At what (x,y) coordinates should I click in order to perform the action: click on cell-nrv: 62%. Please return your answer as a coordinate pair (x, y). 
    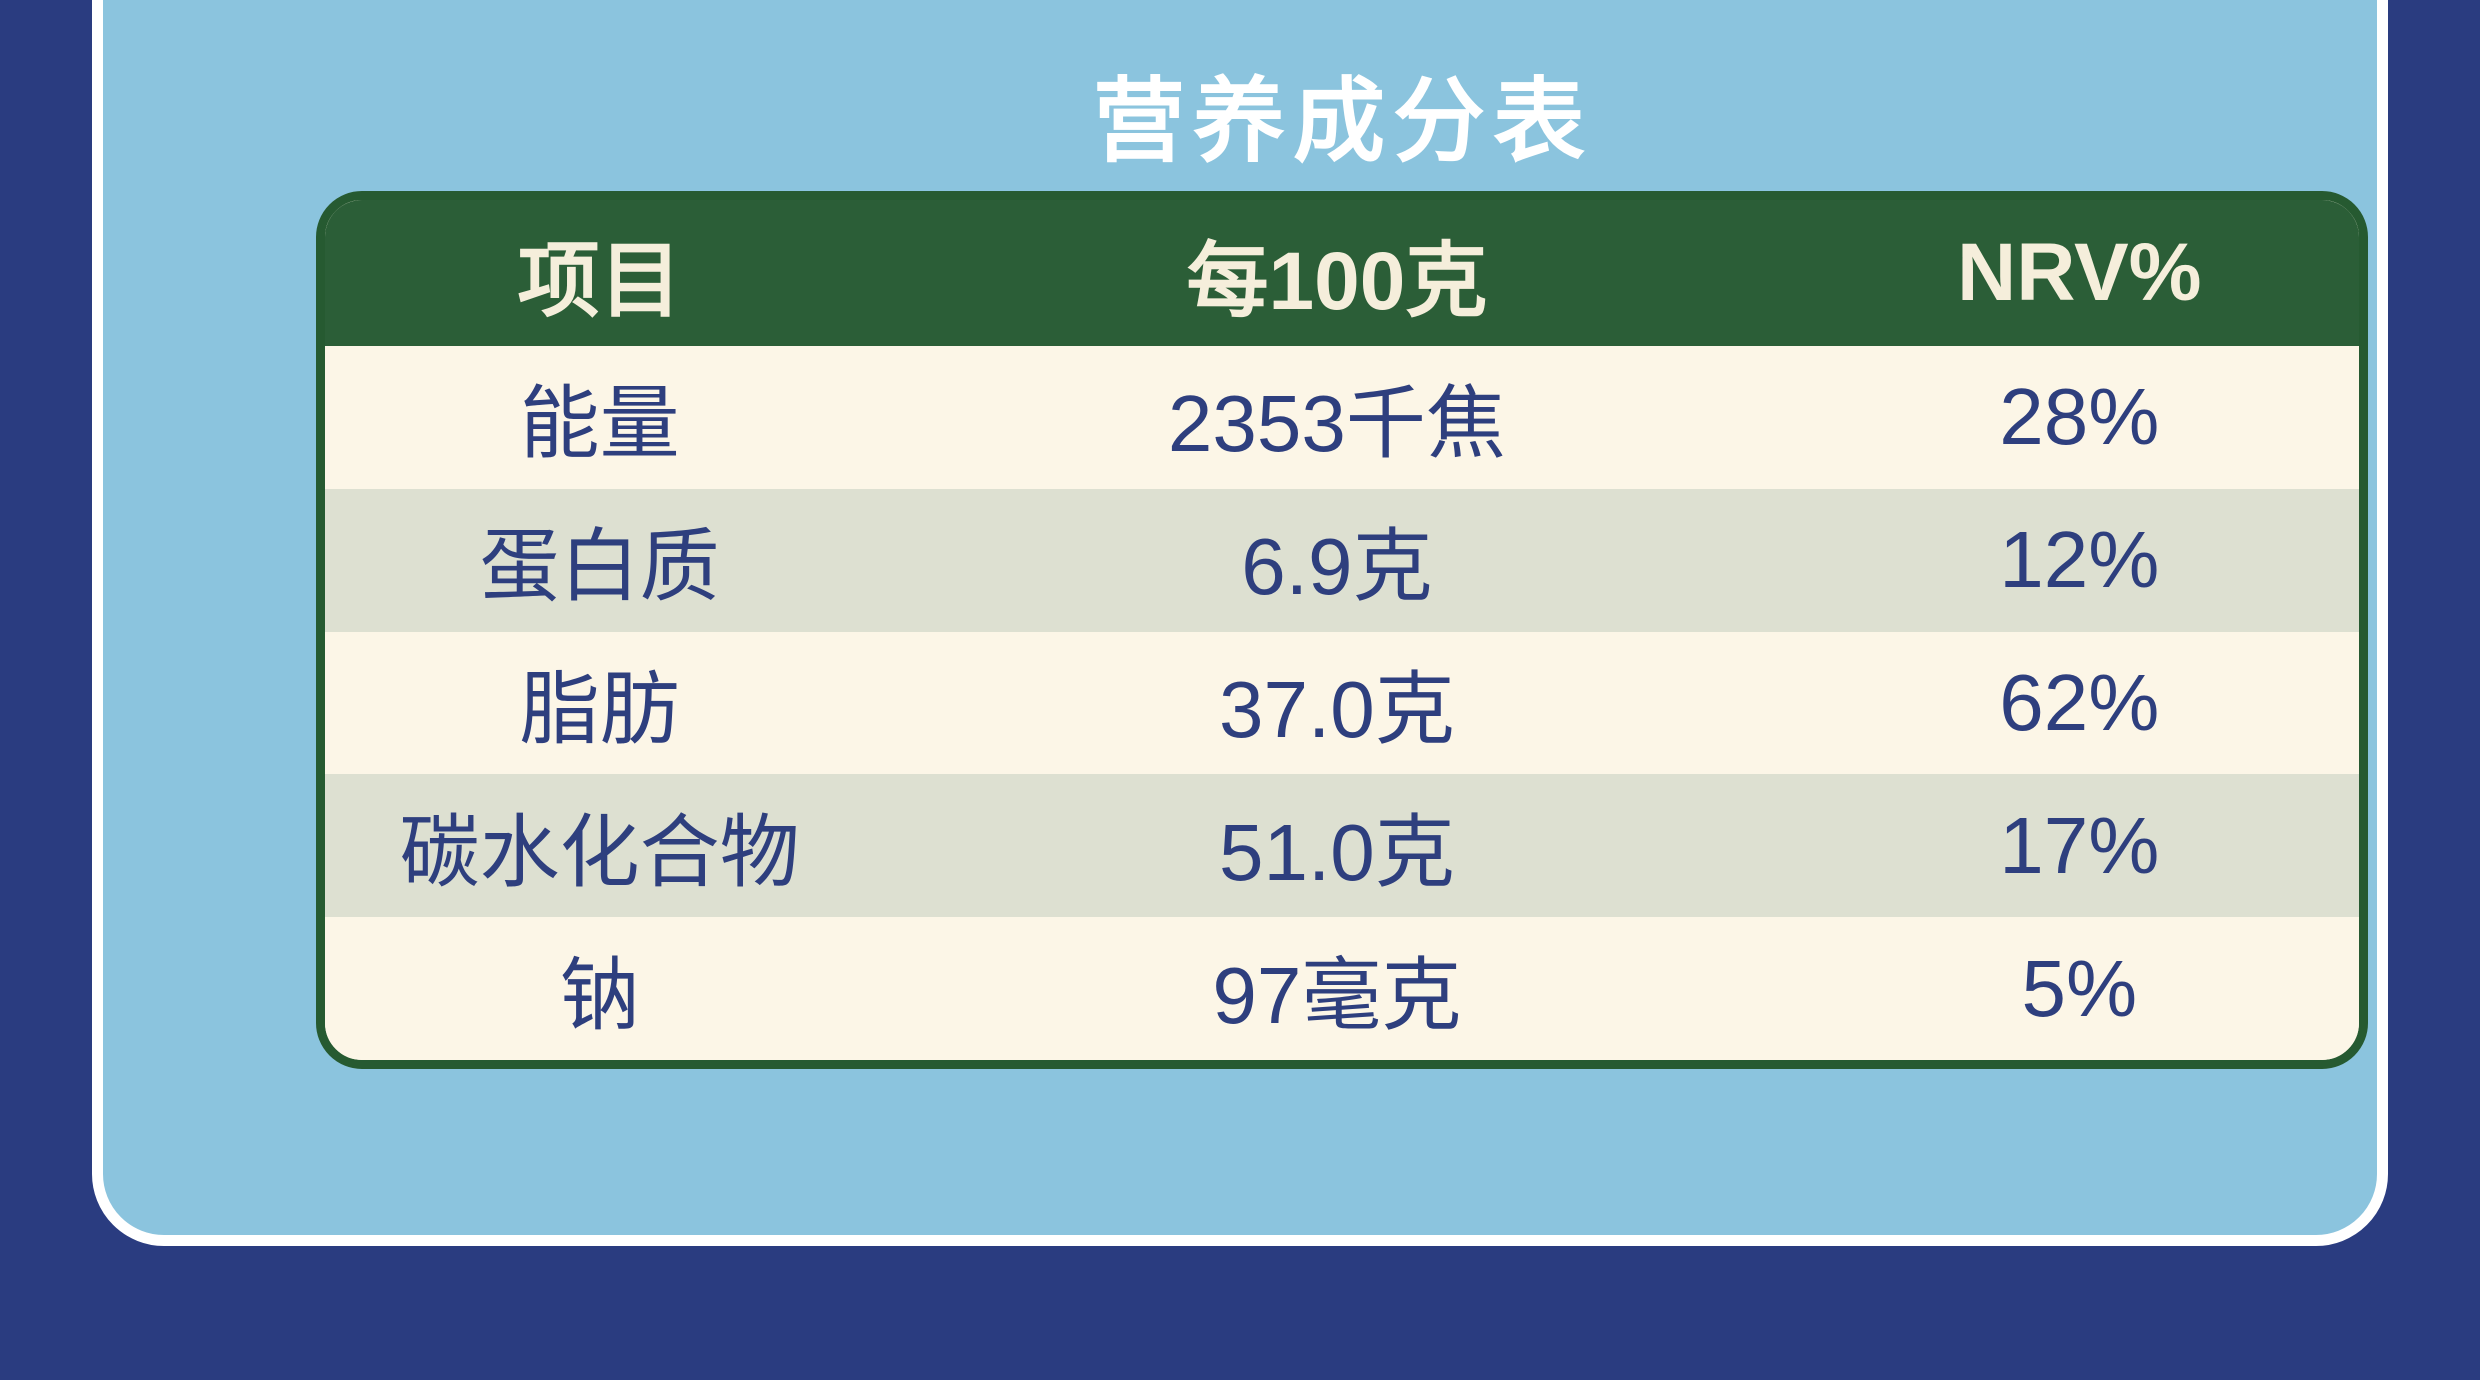
    Looking at the image, I should click on (2079, 702).